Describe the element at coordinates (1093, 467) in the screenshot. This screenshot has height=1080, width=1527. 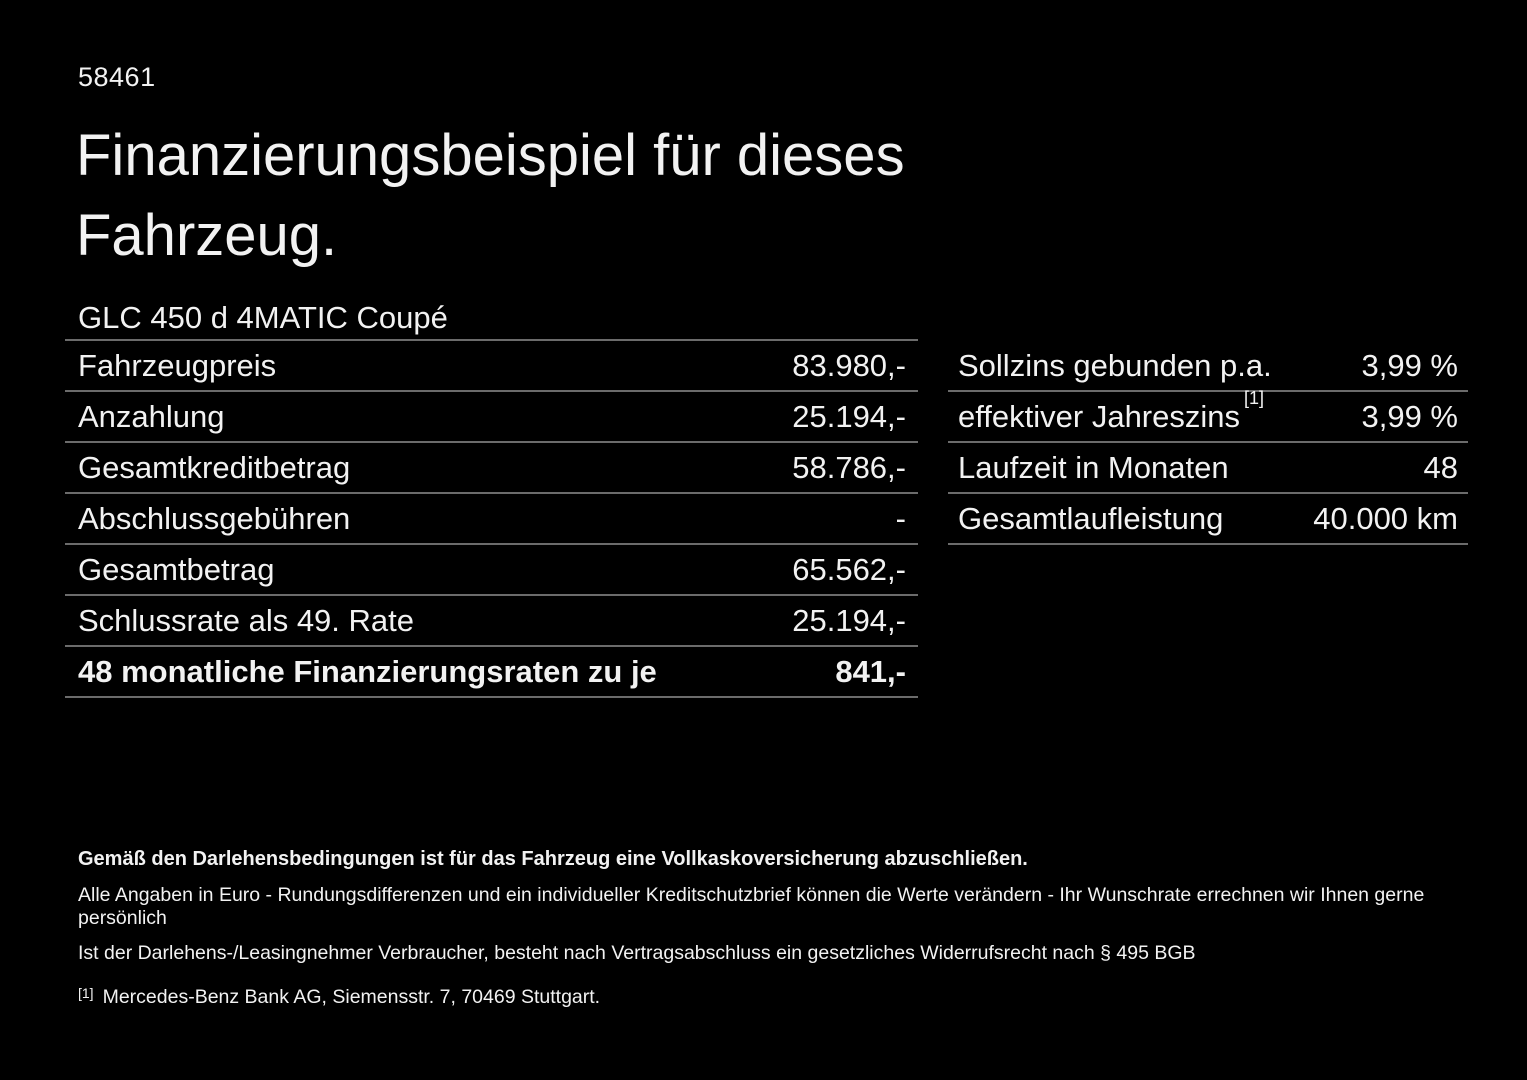
I see `row-label: Laufzeit in Monaten` at that location.